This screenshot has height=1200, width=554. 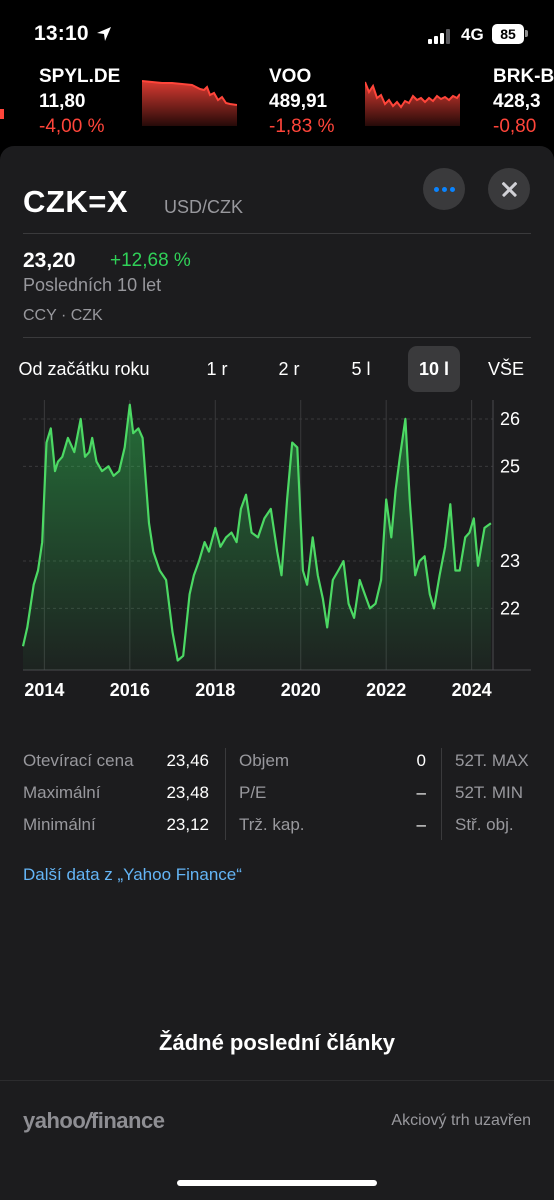 I want to click on stat-label-volume: Objem, so click(x=264, y=760).